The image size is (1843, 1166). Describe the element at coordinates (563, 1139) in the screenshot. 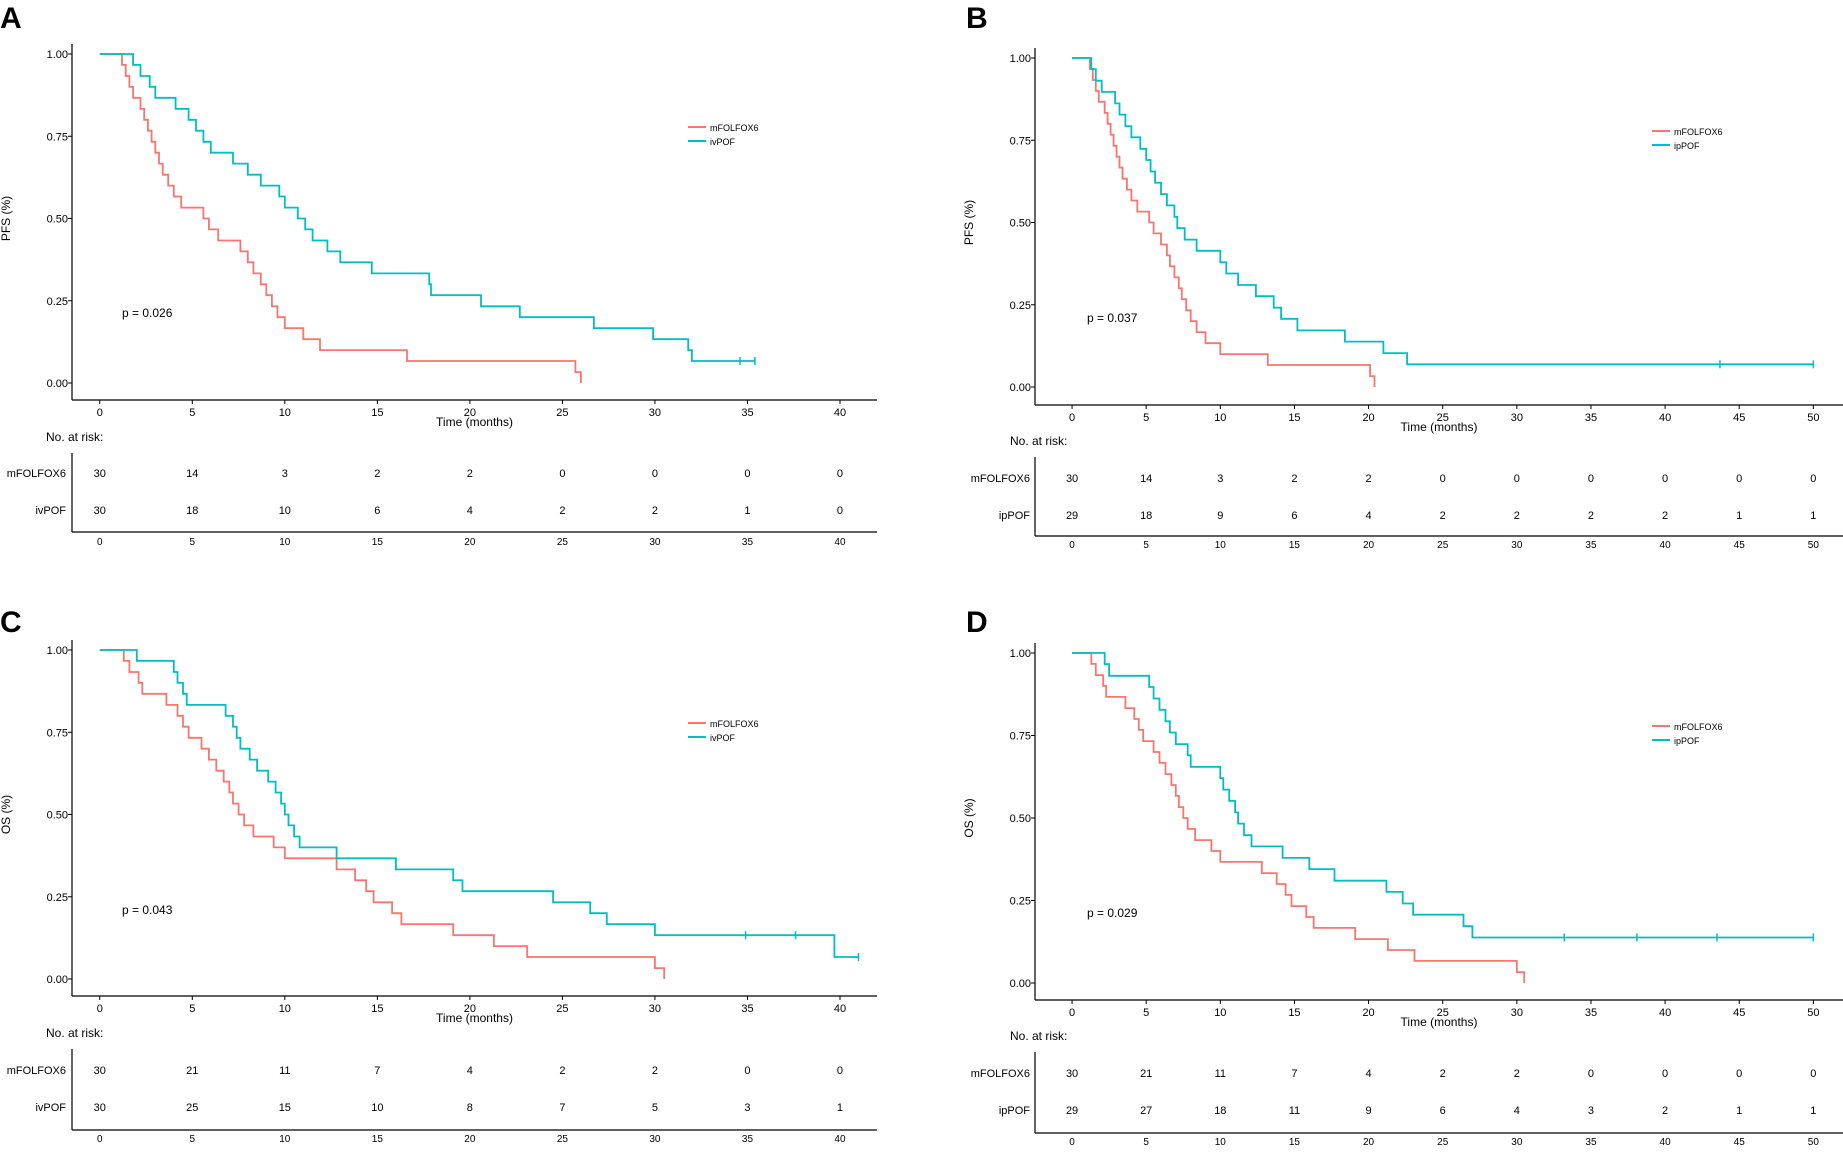

I see `risk-x-tick-label: 25` at that location.